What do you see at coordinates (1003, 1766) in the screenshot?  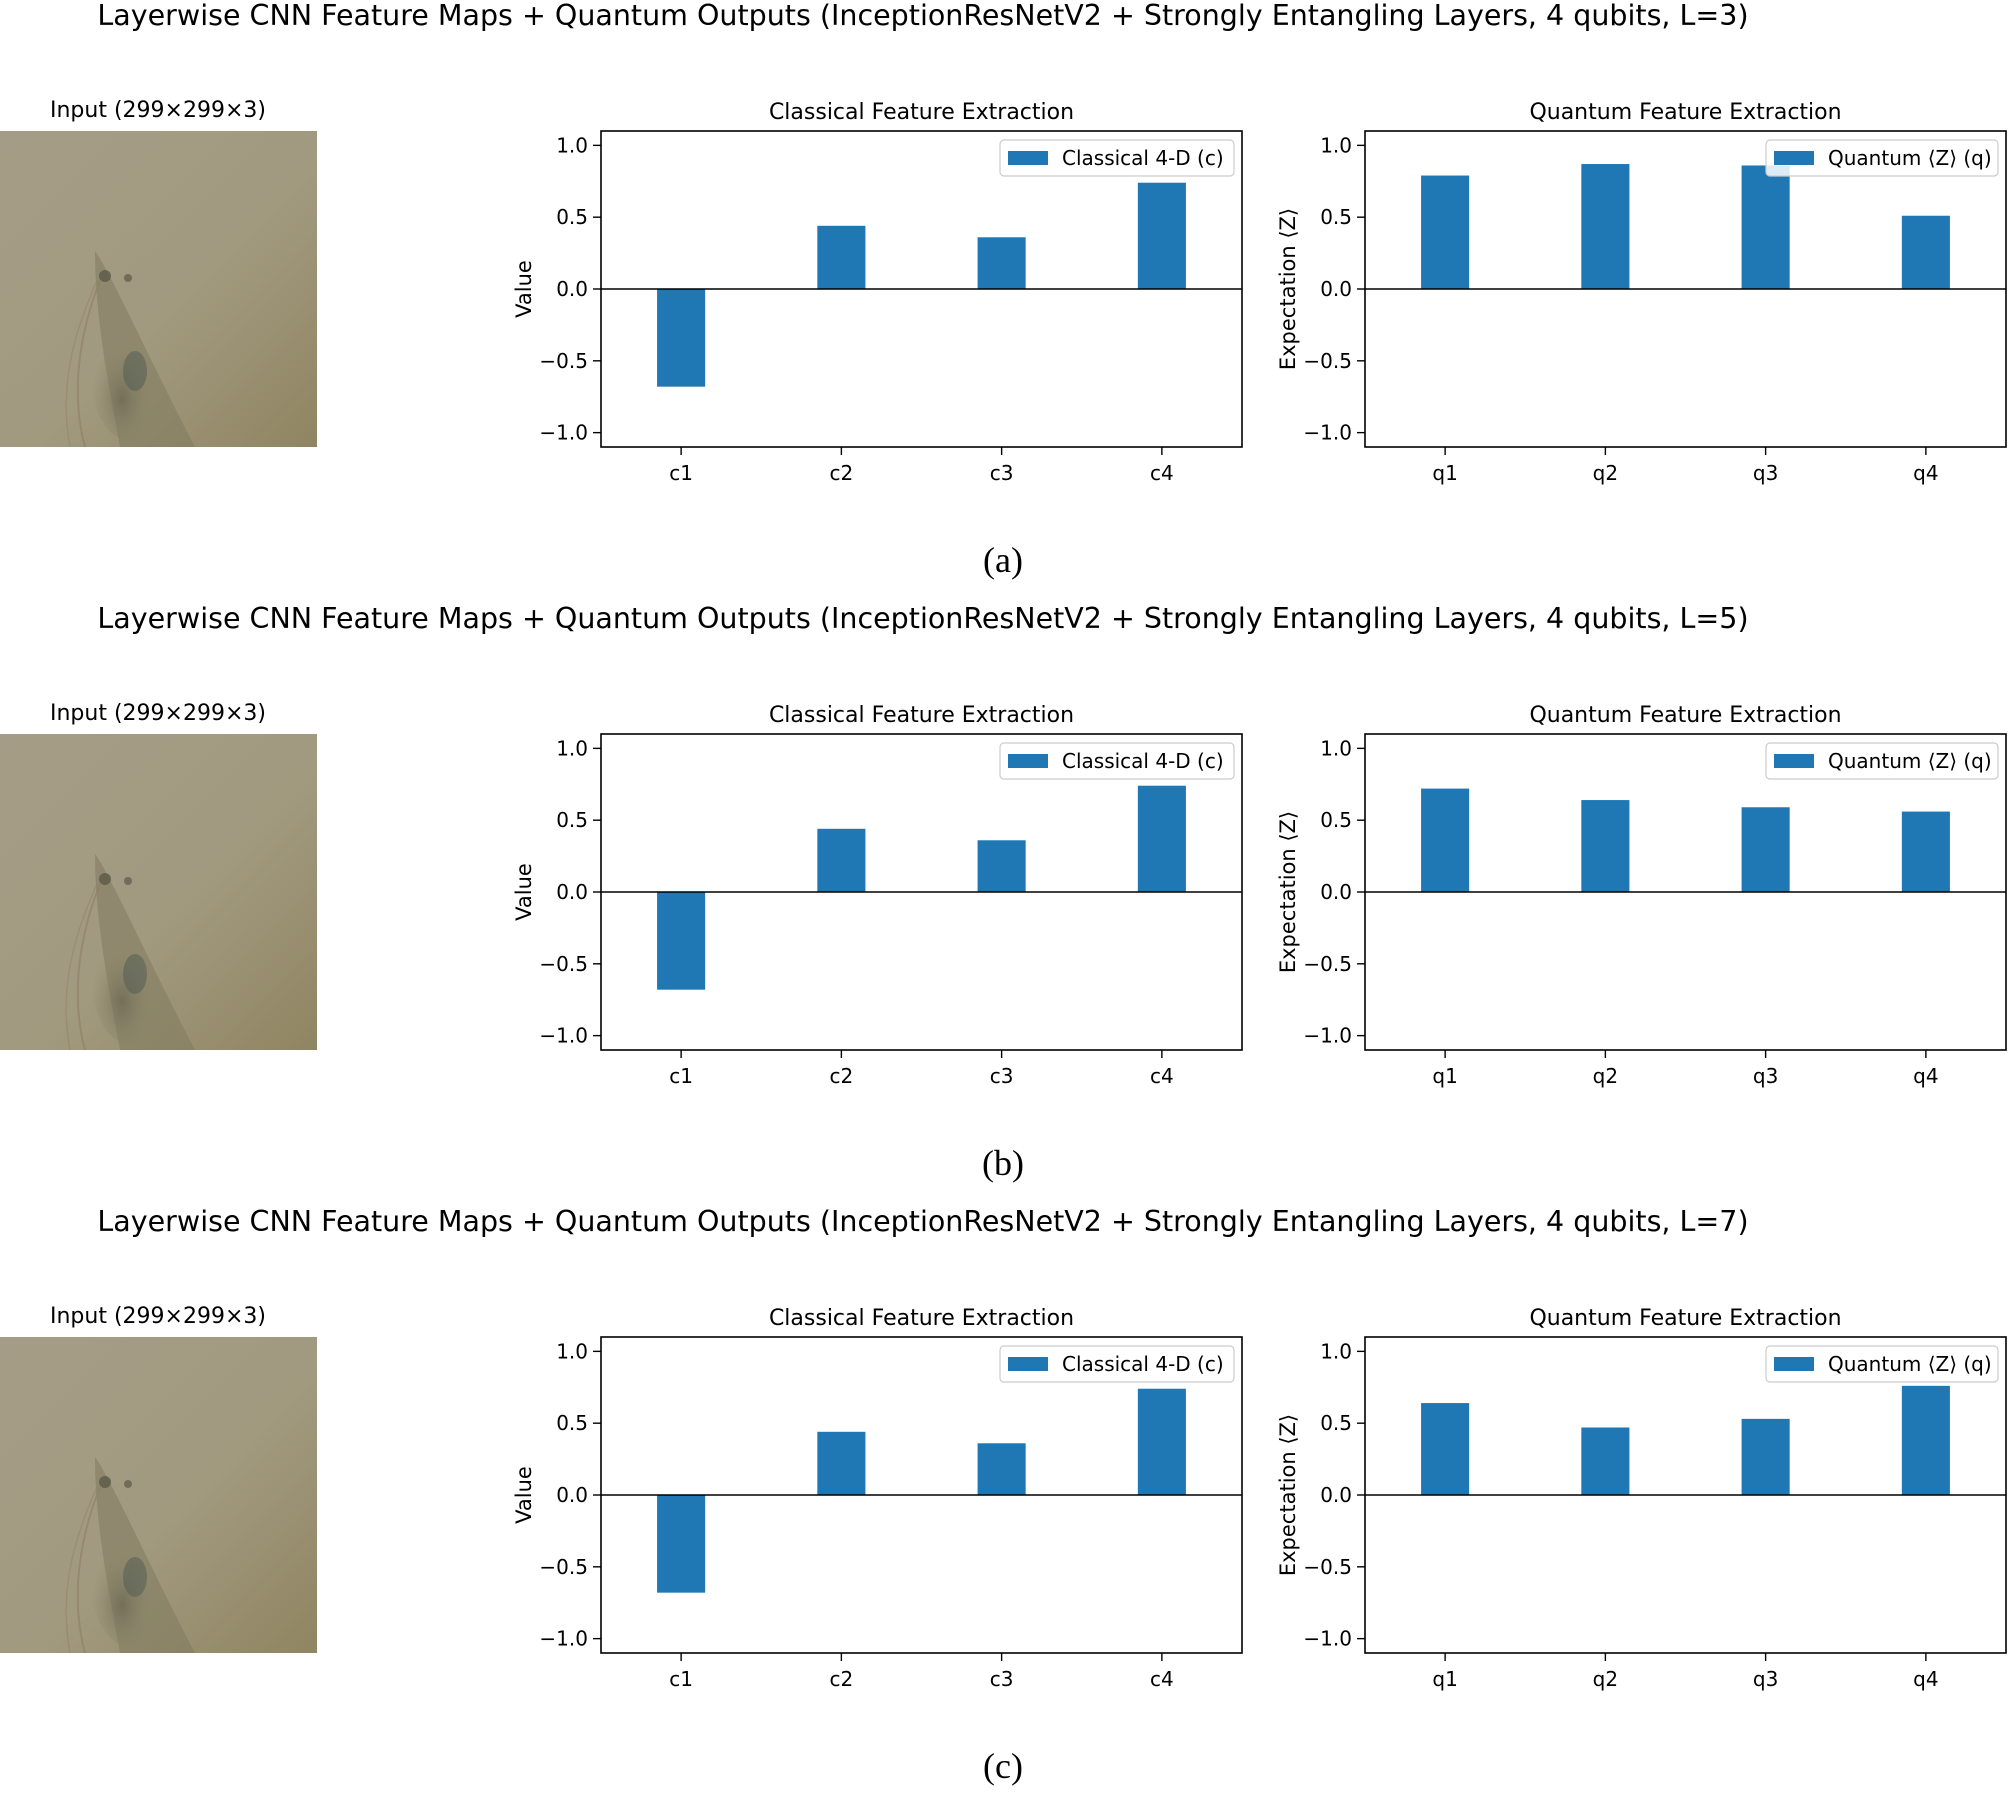 I see `panel-caption: (c)` at bounding box center [1003, 1766].